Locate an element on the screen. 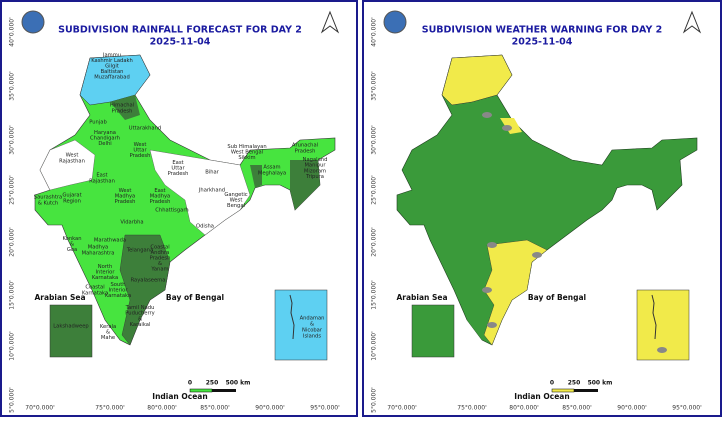 This screenshot has height=422, width=722. region-label: Islands is located at coordinates (312, 337).